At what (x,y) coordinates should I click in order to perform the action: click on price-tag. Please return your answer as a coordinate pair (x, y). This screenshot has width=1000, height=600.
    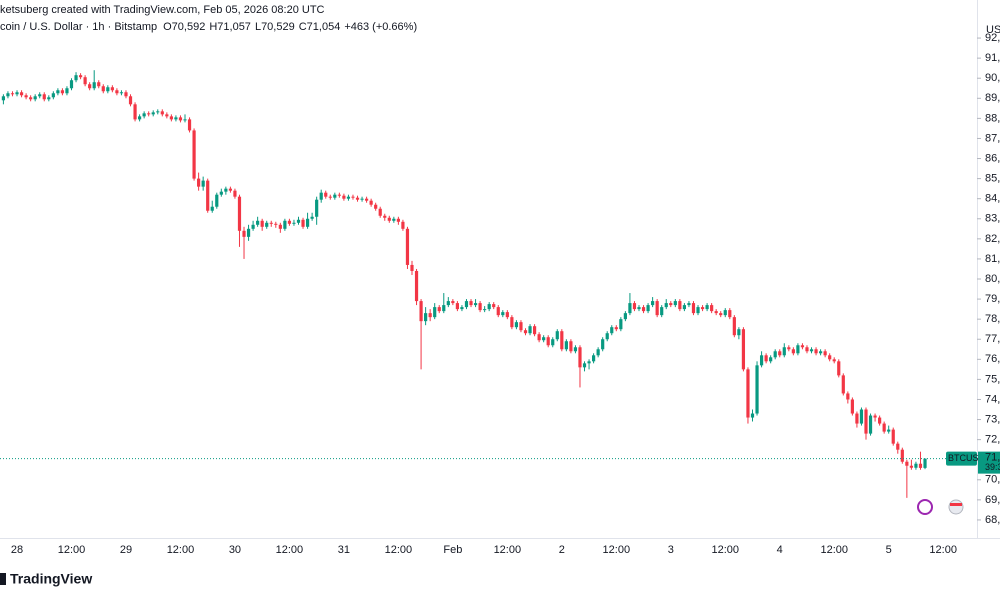
    Looking at the image, I should click on (989, 462).